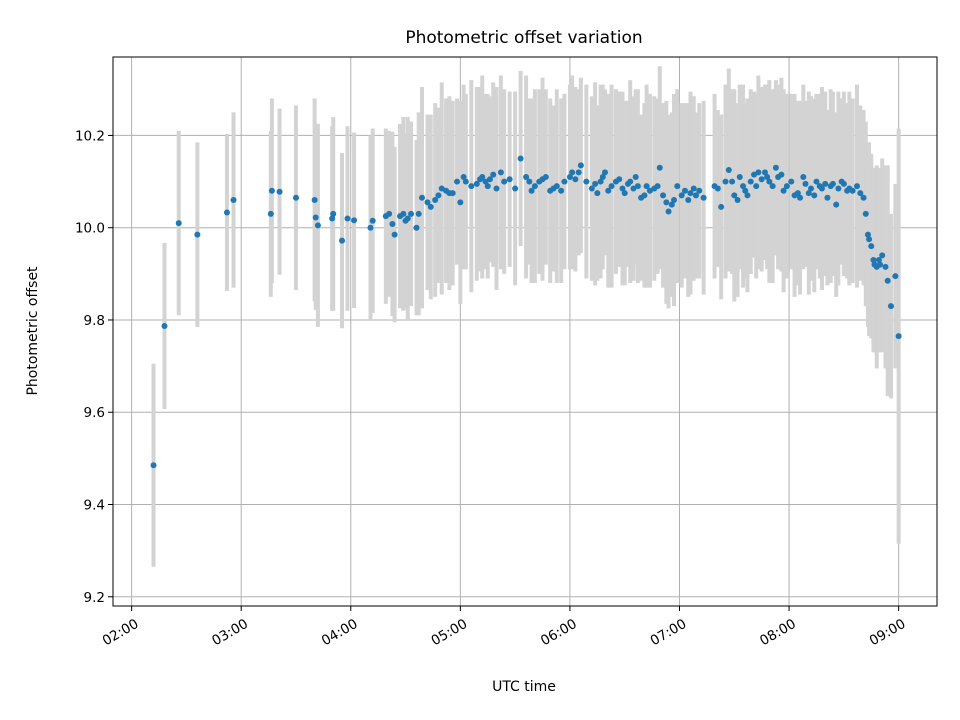 This screenshot has width=960, height=720. Describe the element at coordinates (90, 136) in the screenshot. I see `y-tick-label: 10.2` at that location.